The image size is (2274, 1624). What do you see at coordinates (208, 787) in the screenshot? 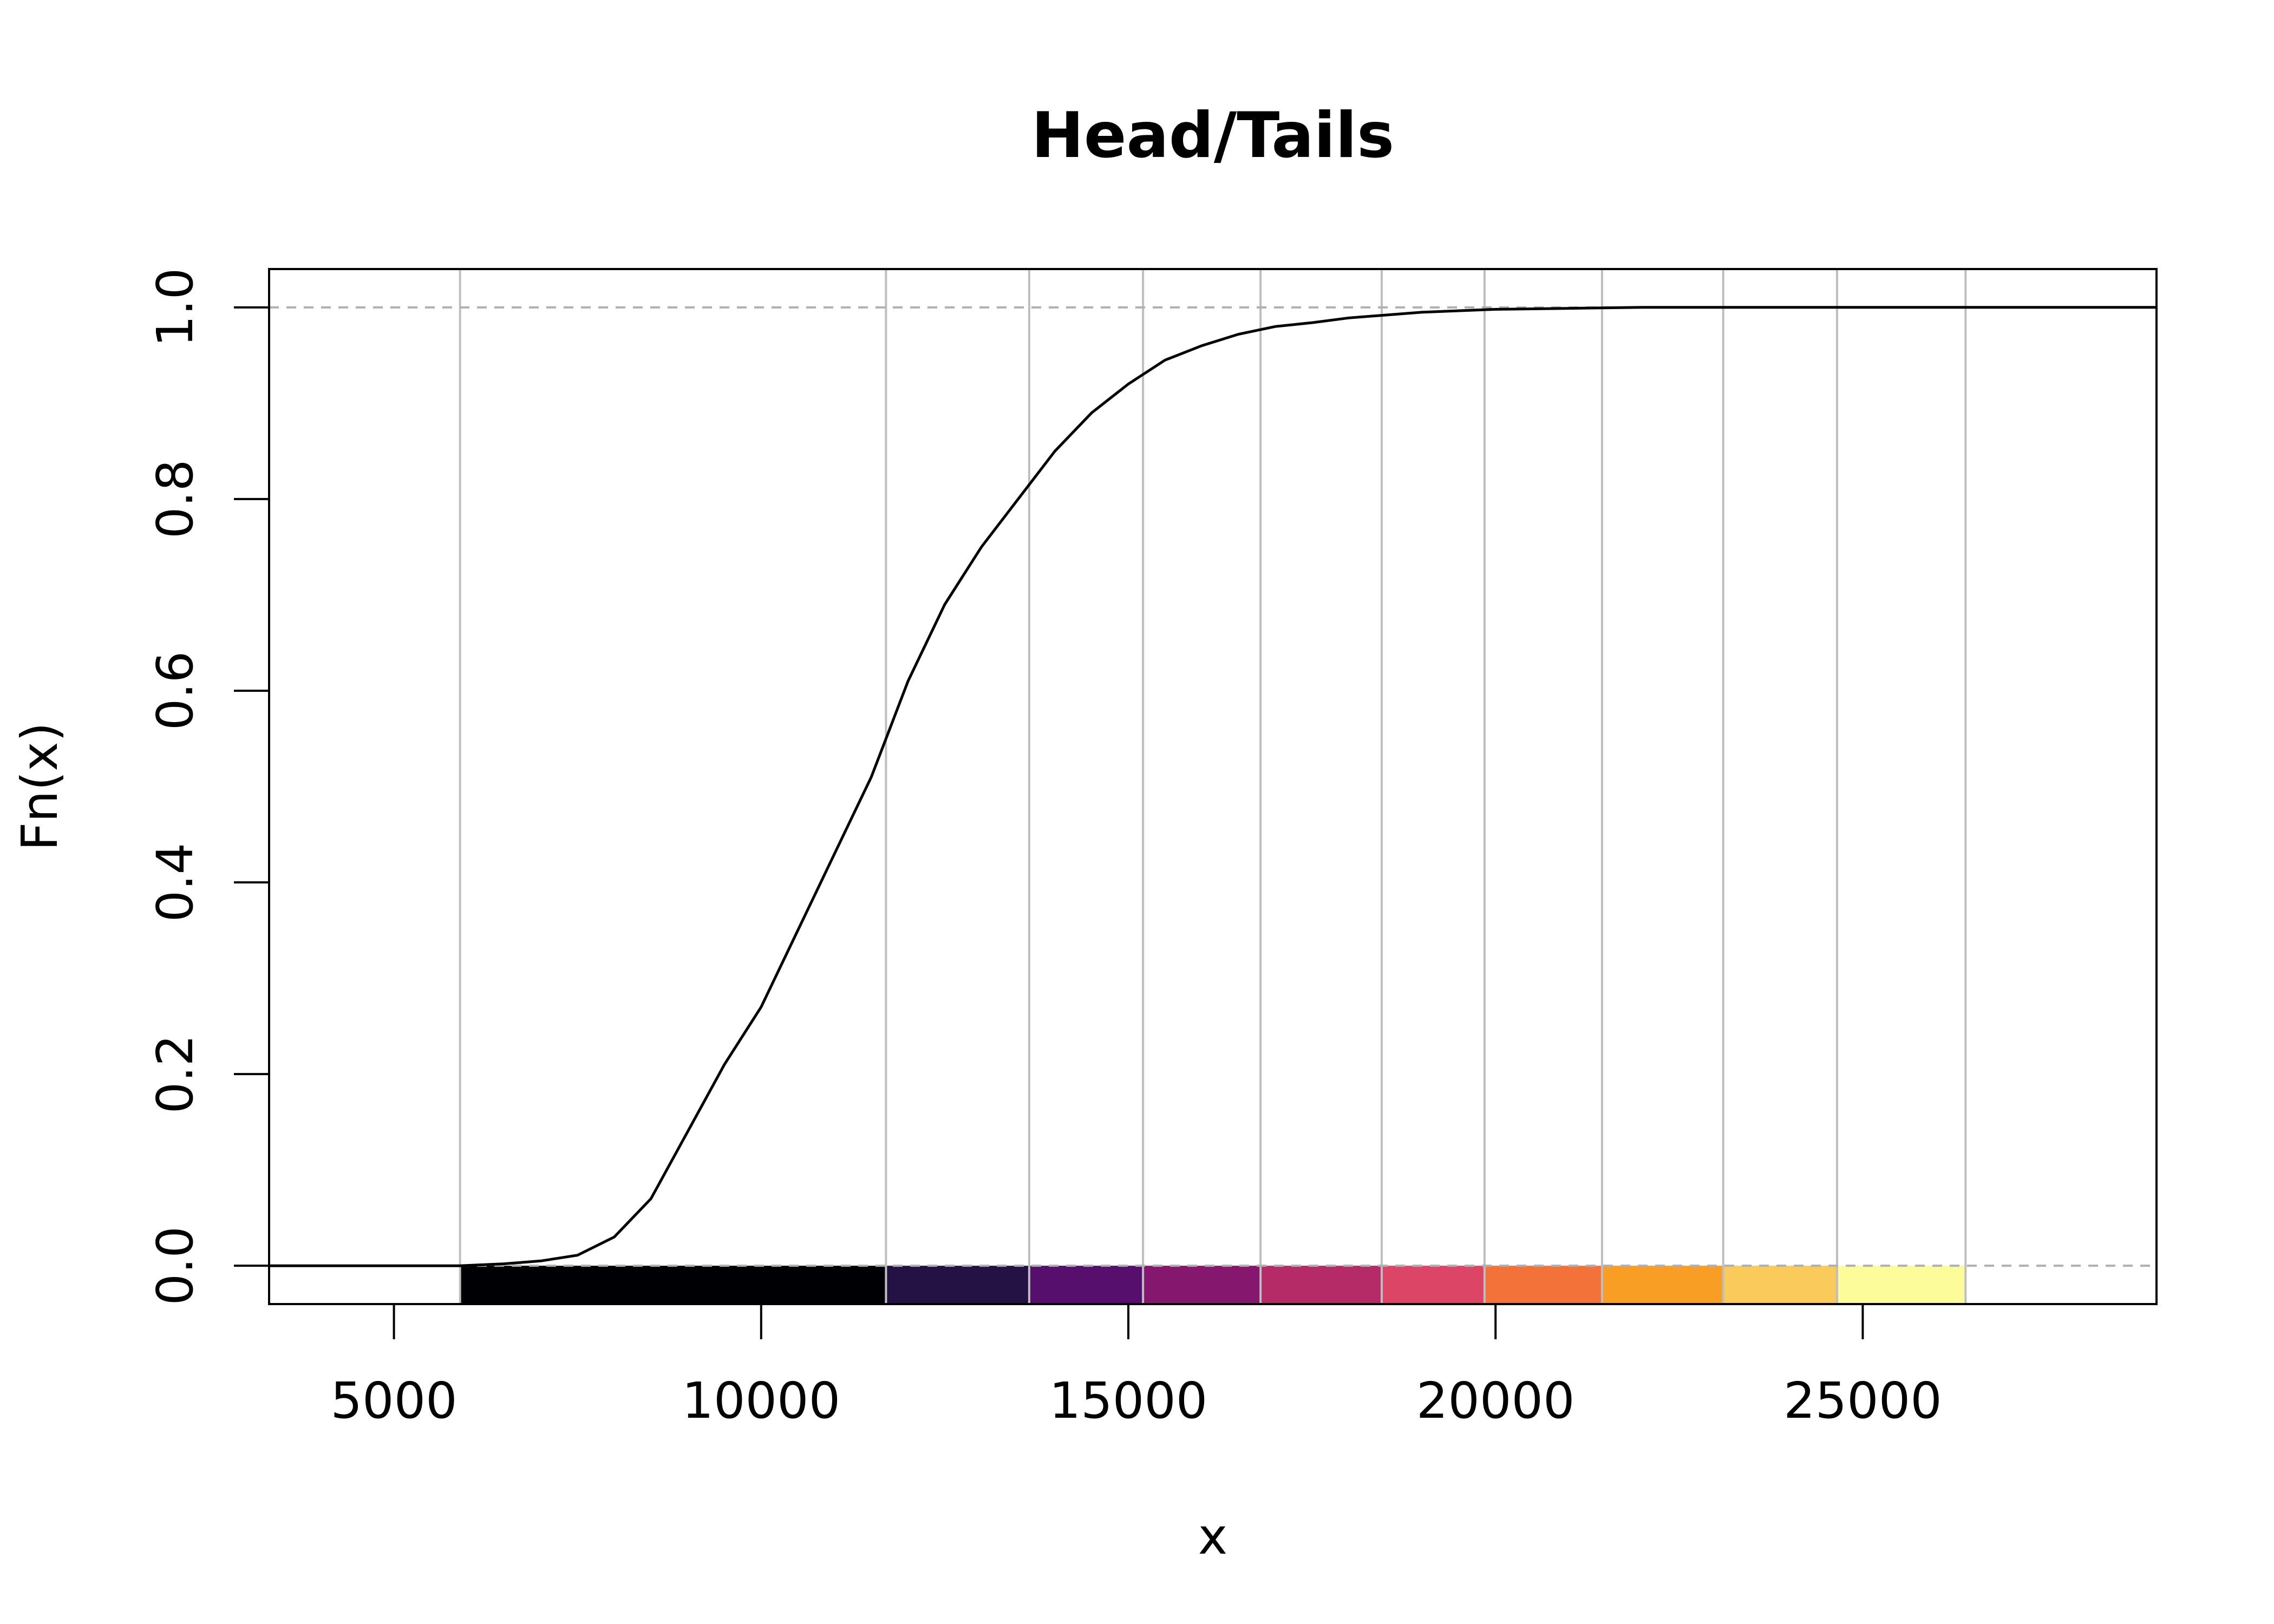
I see `y-axis: 0.0 0.2 0.4 0.6 0.8 1.0` at bounding box center [208, 787].